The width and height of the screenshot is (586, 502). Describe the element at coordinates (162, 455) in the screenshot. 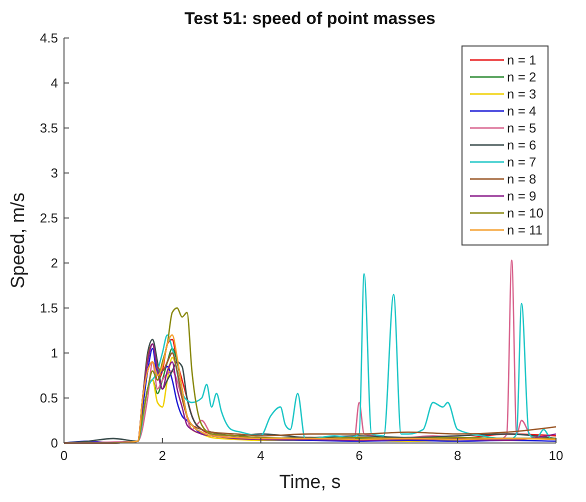

I see `x-tick-label: 2` at that location.